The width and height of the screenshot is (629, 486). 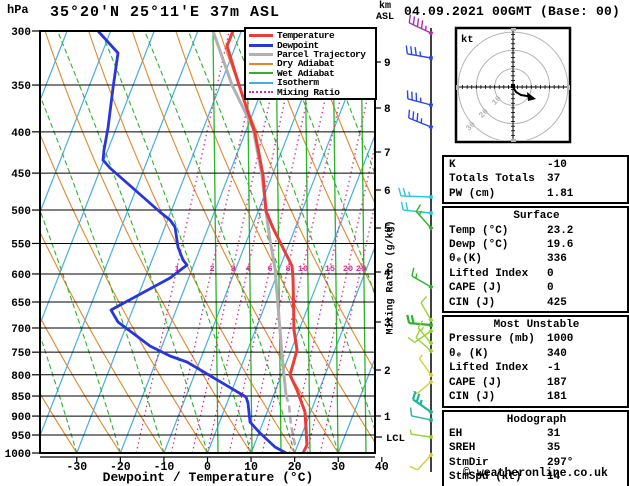 What do you see at coordinates (387, 230) in the screenshot?
I see `altitude-tick-label: 5` at bounding box center [387, 230].